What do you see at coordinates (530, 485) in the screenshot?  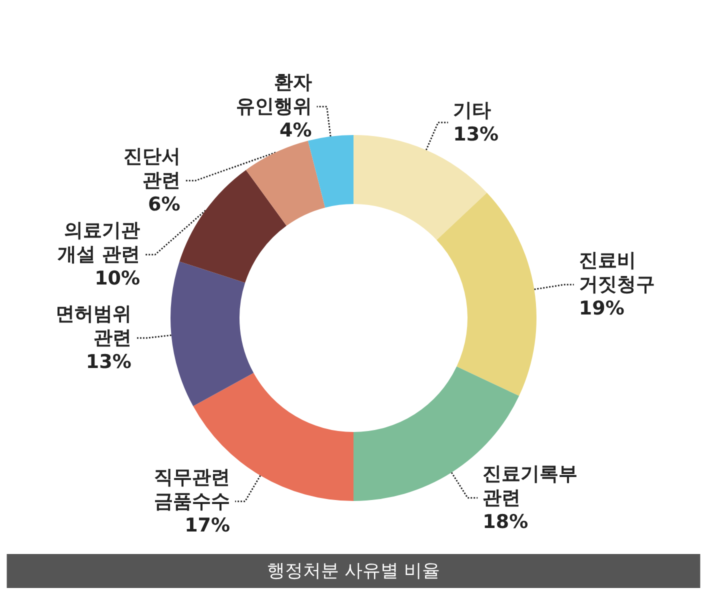 I see `slice-label: 진료기록부 관련` at bounding box center [530, 485].